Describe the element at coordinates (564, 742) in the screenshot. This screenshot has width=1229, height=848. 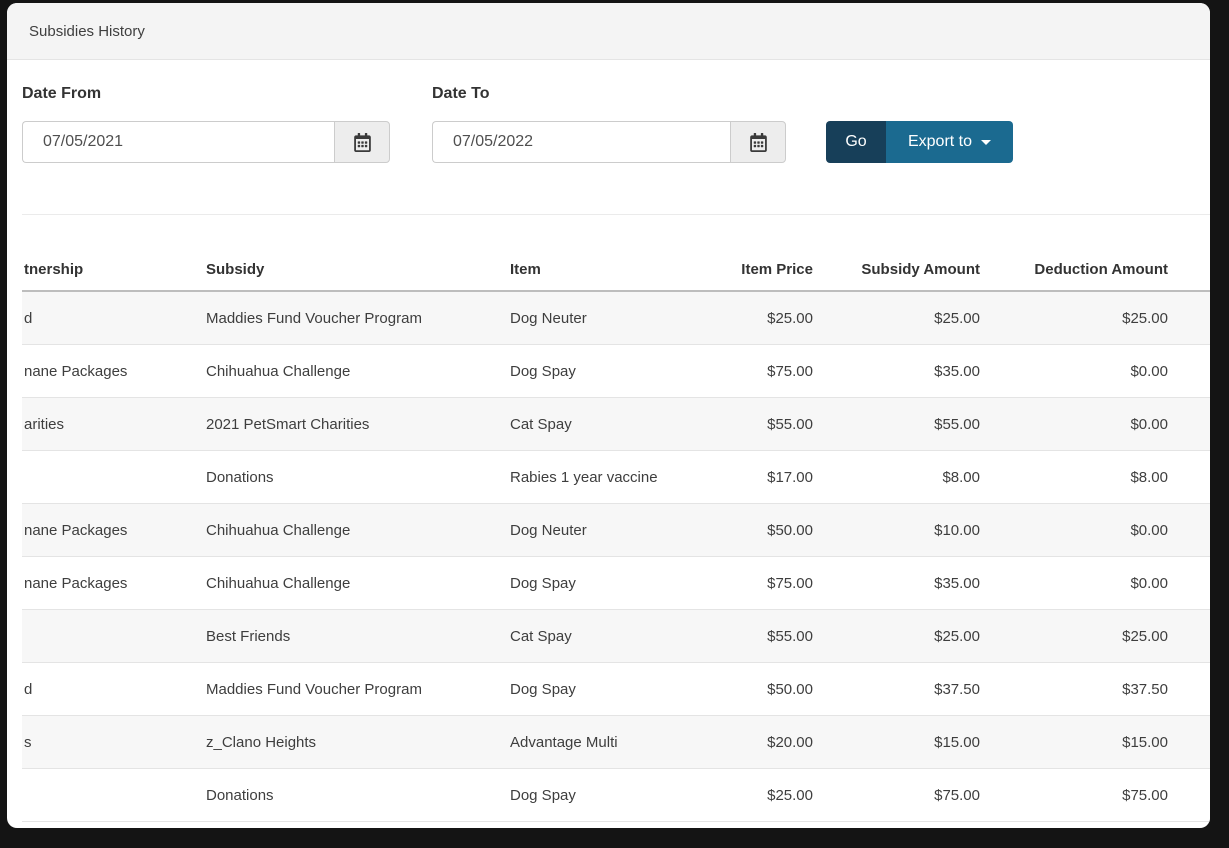
I see `cell-item: Advantage Multi` at that location.